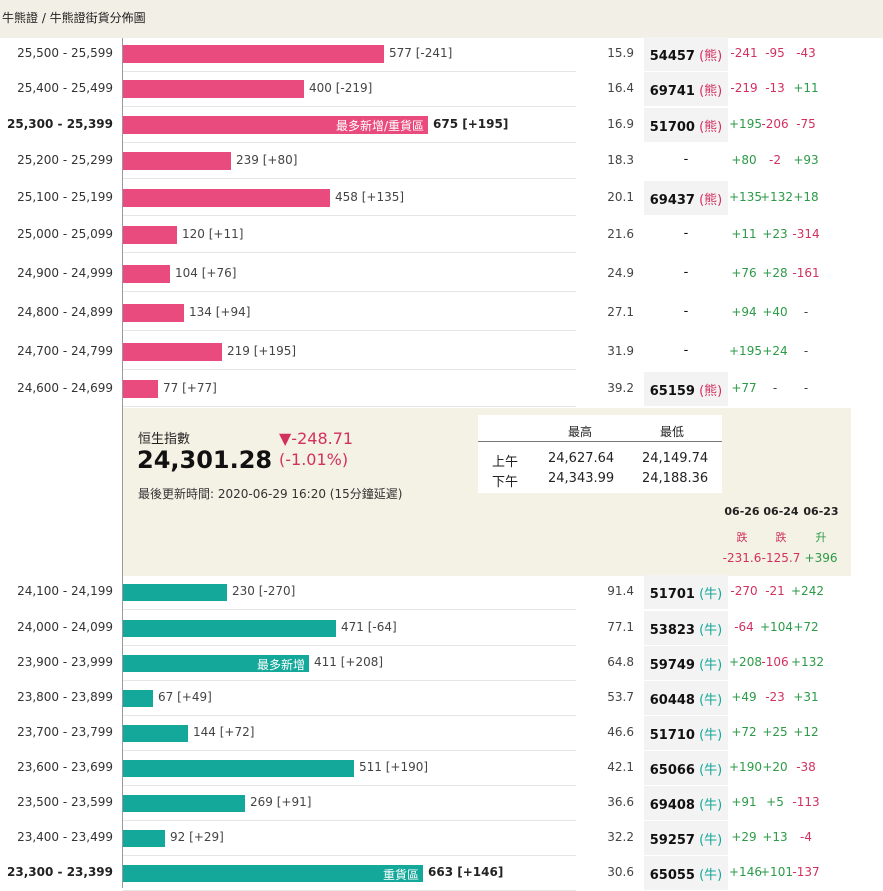  What do you see at coordinates (806, 697) in the screenshot?
I see `daily-change-3: +31` at bounding box center [806, 697].